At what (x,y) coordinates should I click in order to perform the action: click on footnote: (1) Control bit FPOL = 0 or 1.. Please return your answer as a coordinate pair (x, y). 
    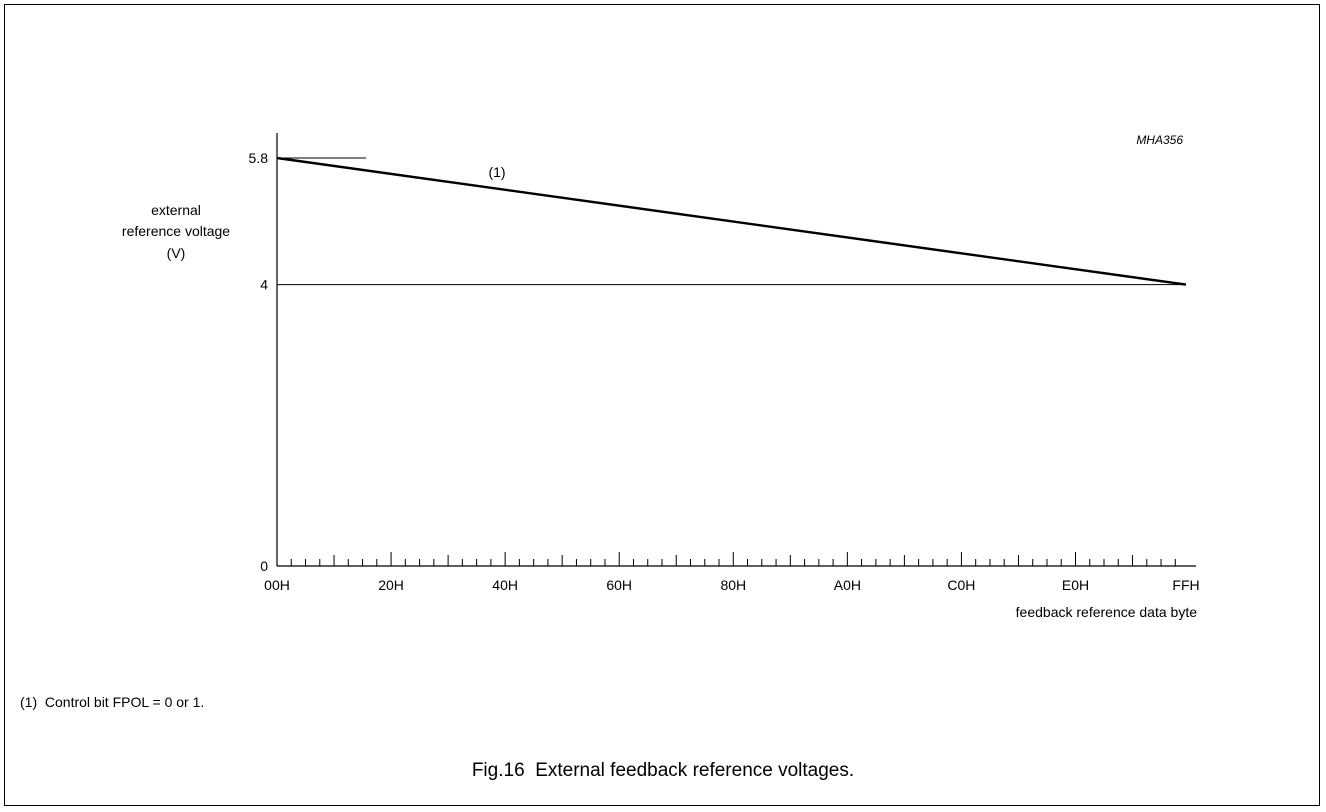
    Looking at the image, I should click on (112, 702).